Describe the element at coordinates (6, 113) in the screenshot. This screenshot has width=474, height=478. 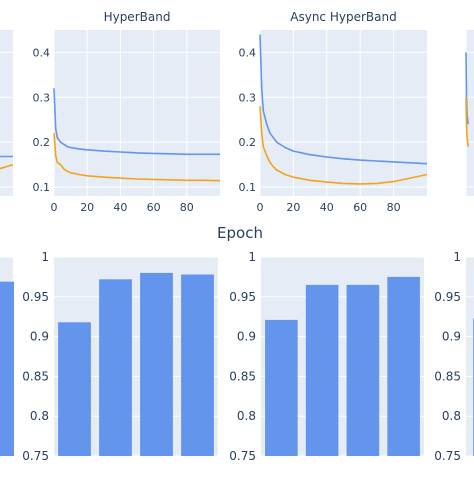
I see `line-partial-left-plot-area` at that location.